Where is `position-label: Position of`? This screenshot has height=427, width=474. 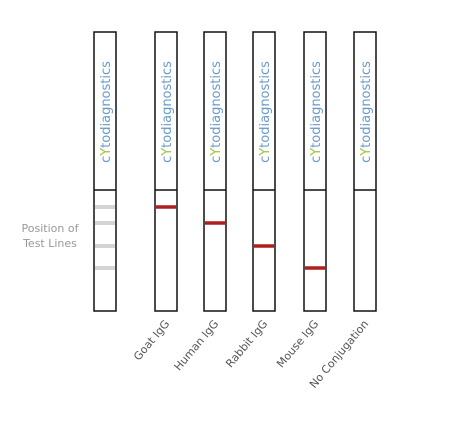
position-label: Position of is located at coordinates (51, 228).